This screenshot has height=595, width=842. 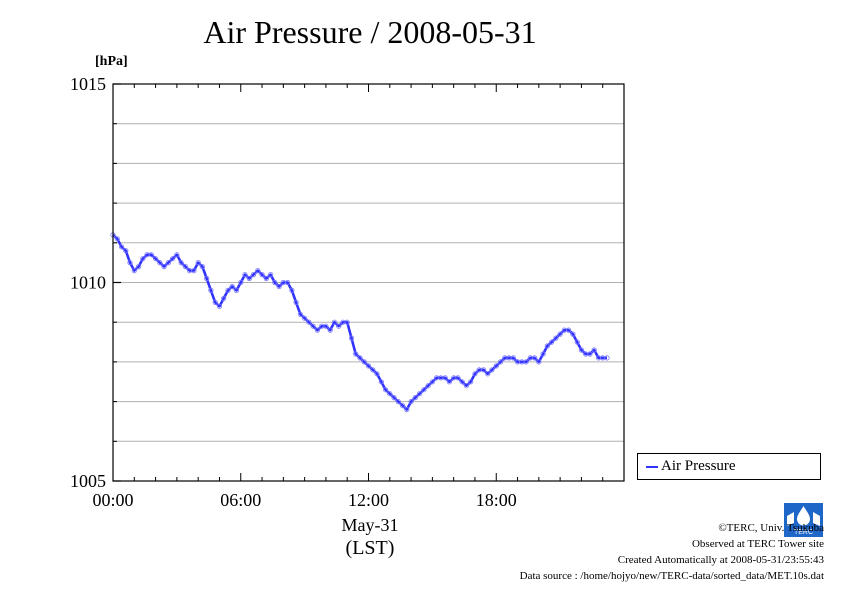 What do you see at coordinates (88, 84) in the screenshot?
I see `y-tick-label-1015: 1015` at bounding box center [88, 84].